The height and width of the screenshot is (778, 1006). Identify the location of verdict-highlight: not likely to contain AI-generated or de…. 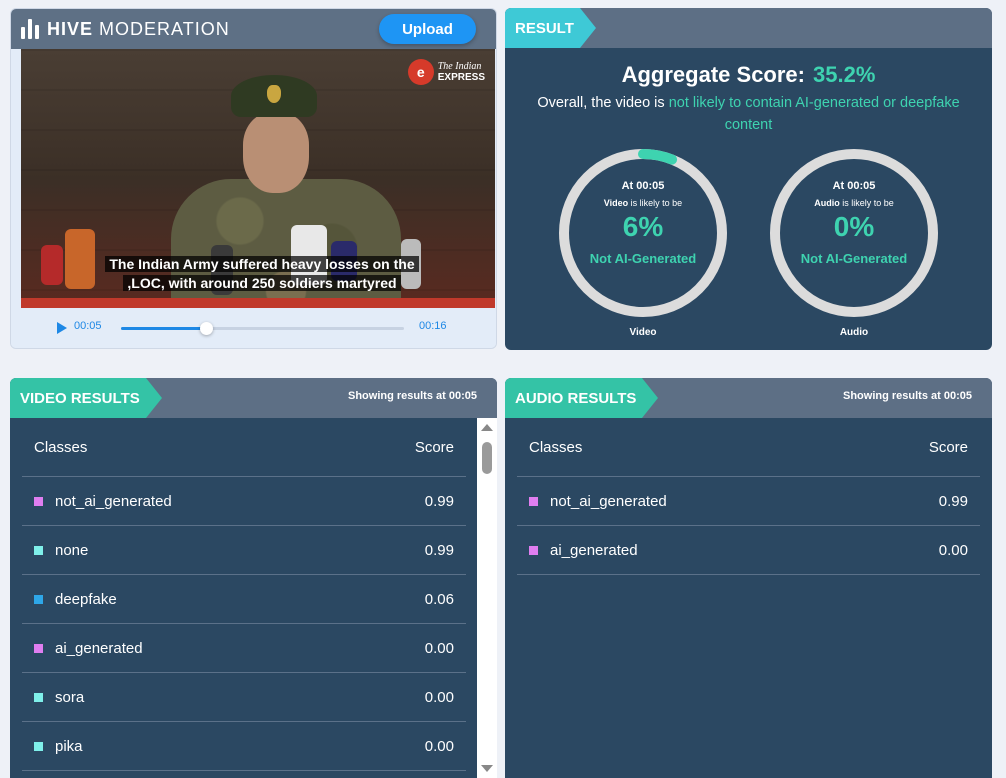
(814, 114).